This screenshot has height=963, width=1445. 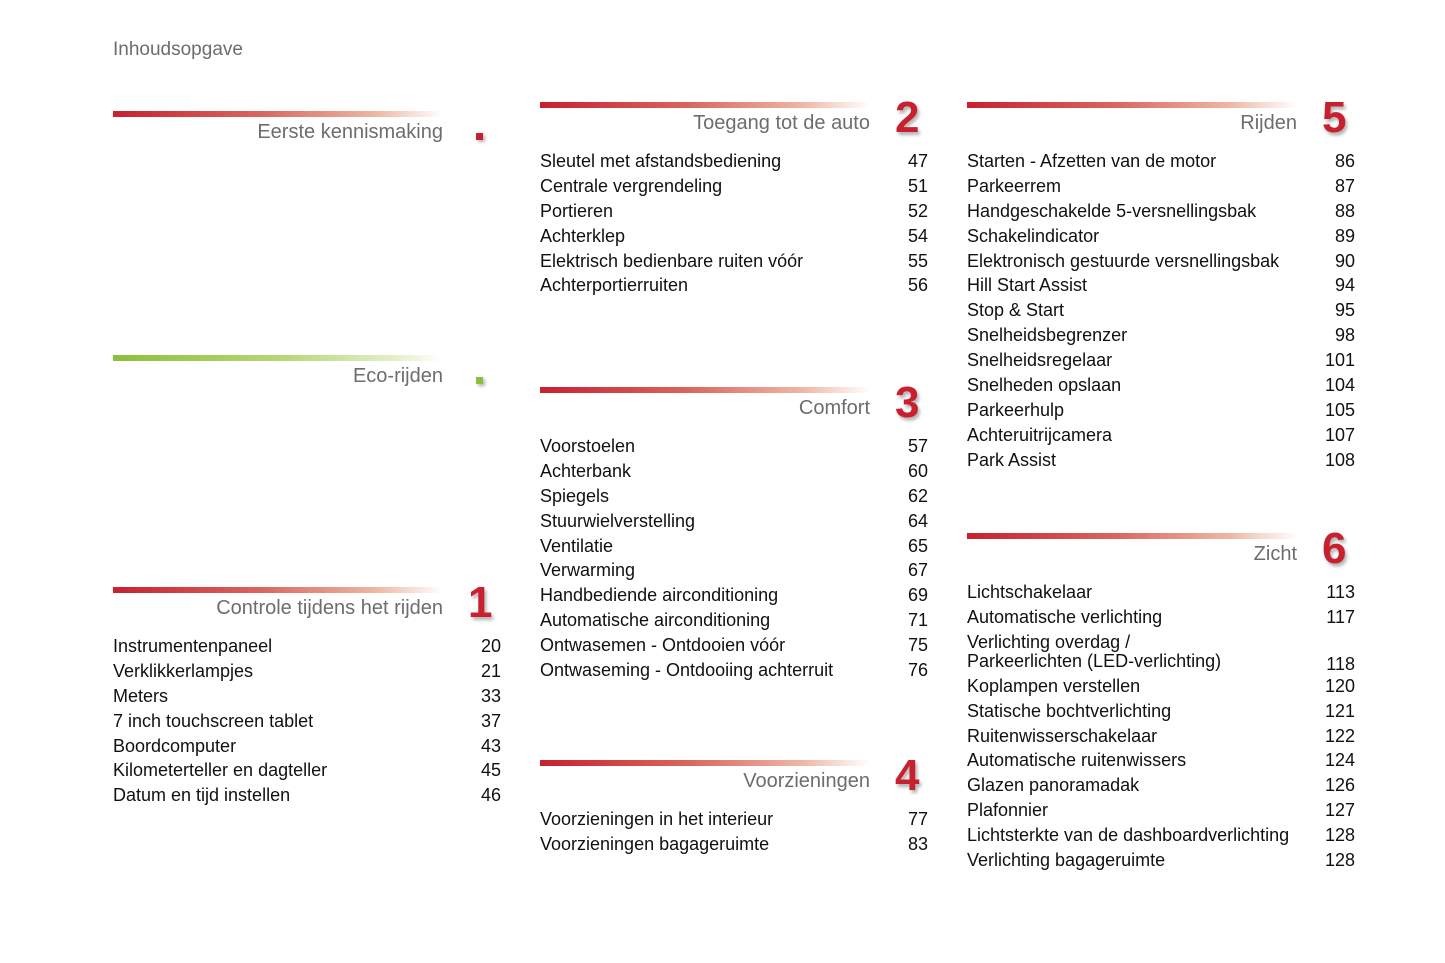 I want to click on entry-page: 105, so click(x=1339, y=409).